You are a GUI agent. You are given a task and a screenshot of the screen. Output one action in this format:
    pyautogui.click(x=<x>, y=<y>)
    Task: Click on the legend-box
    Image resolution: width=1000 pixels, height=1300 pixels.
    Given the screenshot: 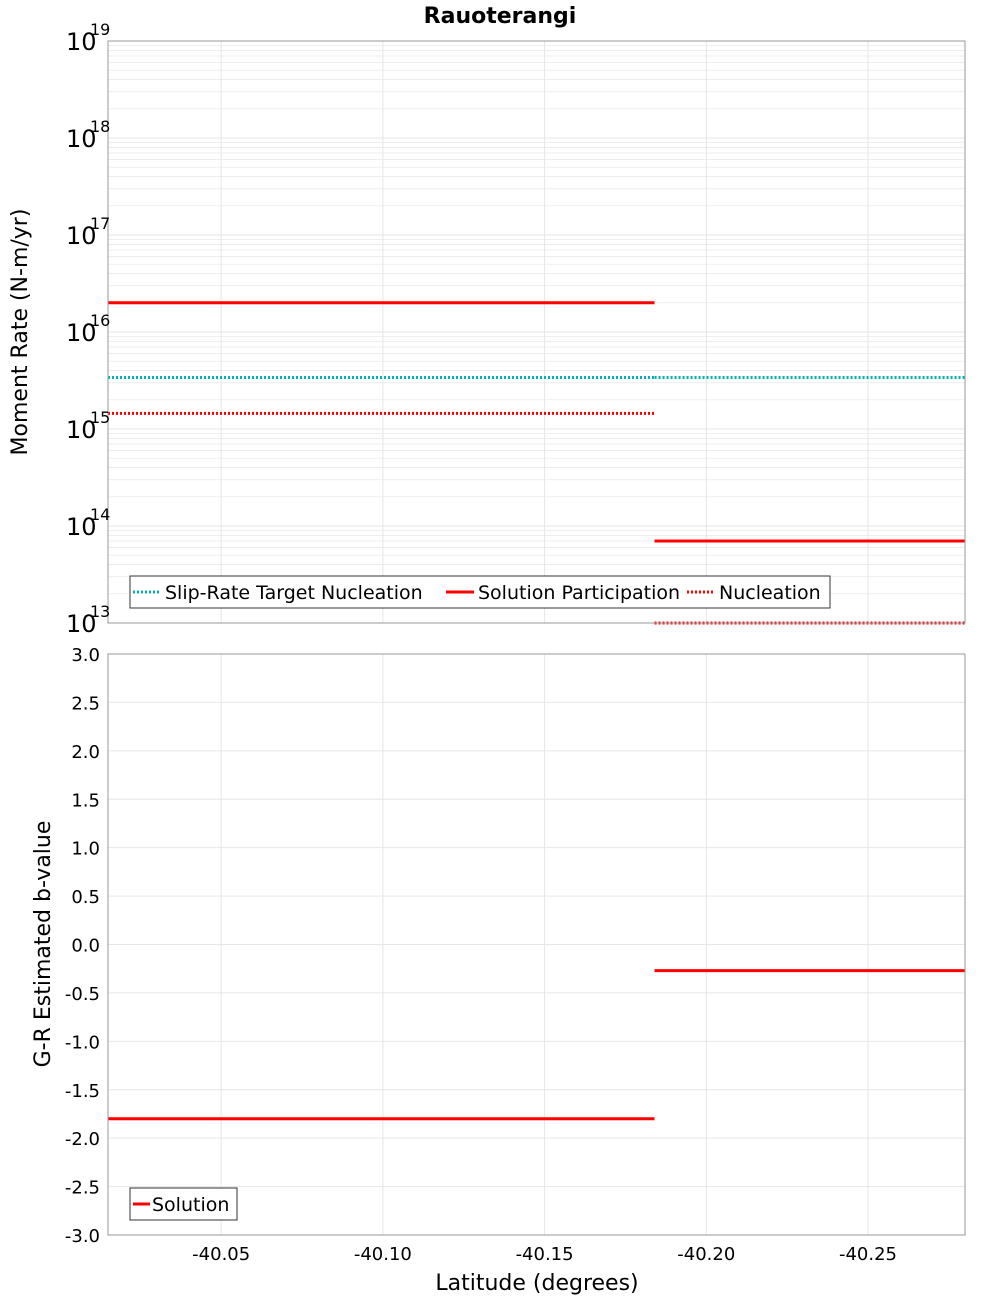 What is the action you would take?
    pyautogui.click(x=480, y=592)
    